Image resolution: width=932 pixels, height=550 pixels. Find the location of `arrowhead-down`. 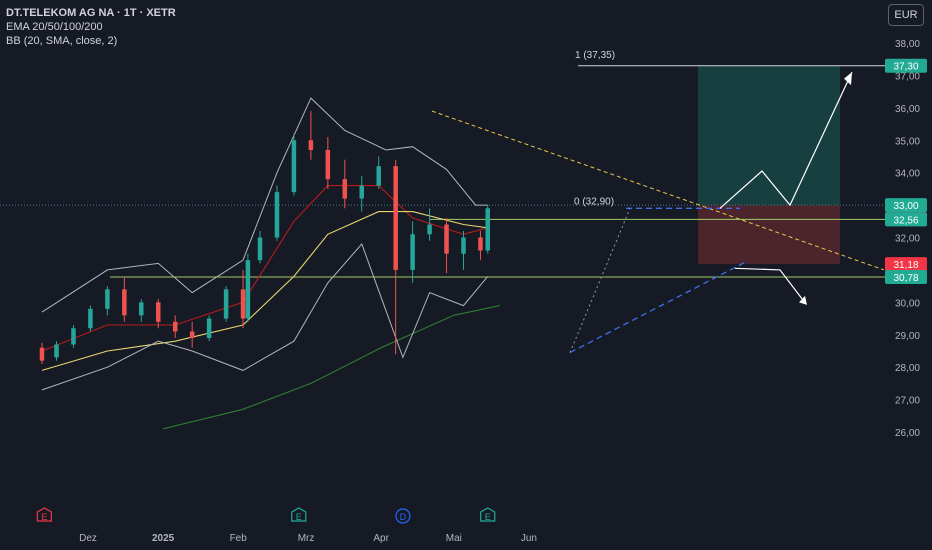

arrowhead-down is located at coordinates (803, 300).